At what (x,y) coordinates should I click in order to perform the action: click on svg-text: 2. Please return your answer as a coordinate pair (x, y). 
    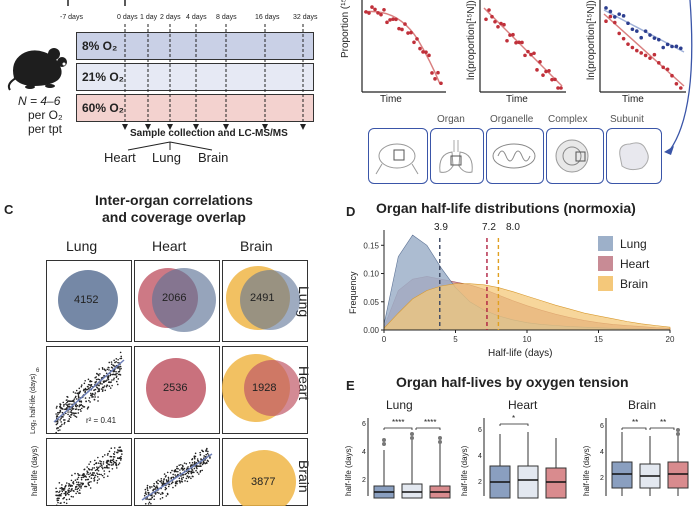
    Looking at the image, I should click on (364, 480).